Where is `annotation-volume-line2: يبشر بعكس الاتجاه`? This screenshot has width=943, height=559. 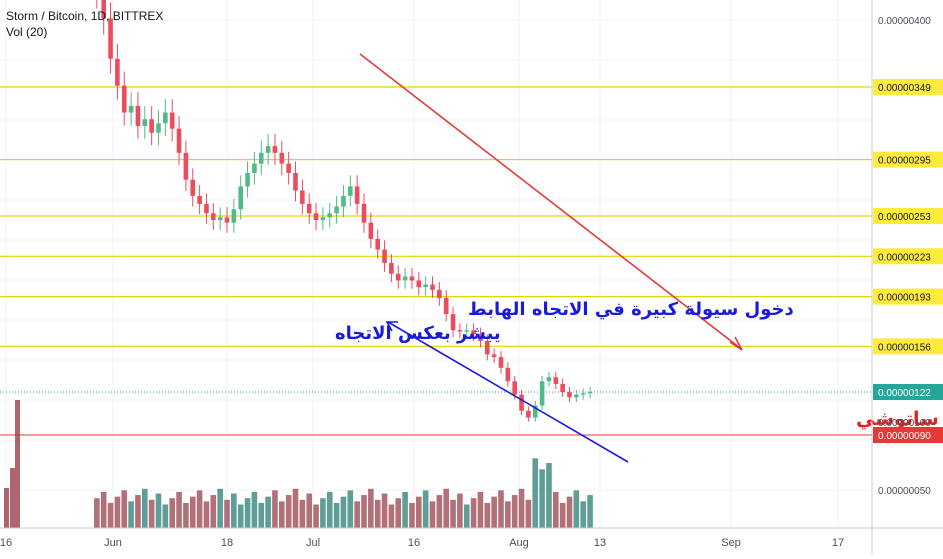
annotation-volume-line2: يبشر بعكس الاتجاه is located at coordinates (418, 333).